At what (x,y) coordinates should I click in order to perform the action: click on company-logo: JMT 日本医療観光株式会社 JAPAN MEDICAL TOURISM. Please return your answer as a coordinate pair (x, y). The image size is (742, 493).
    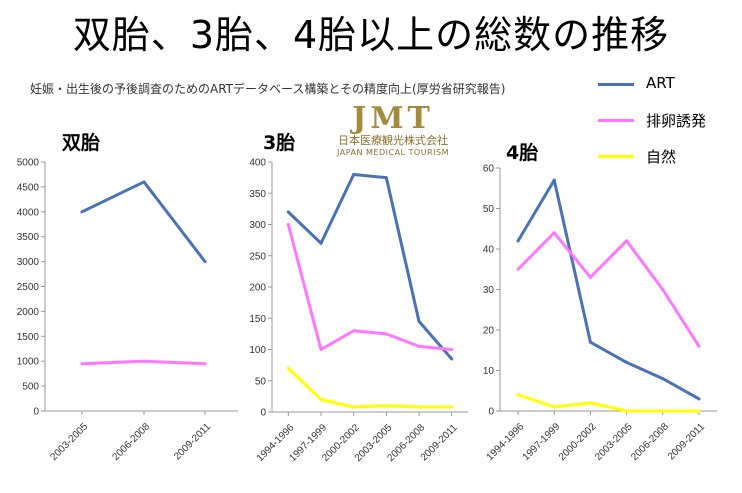
    Looking at the image, I should click on (393, 131).